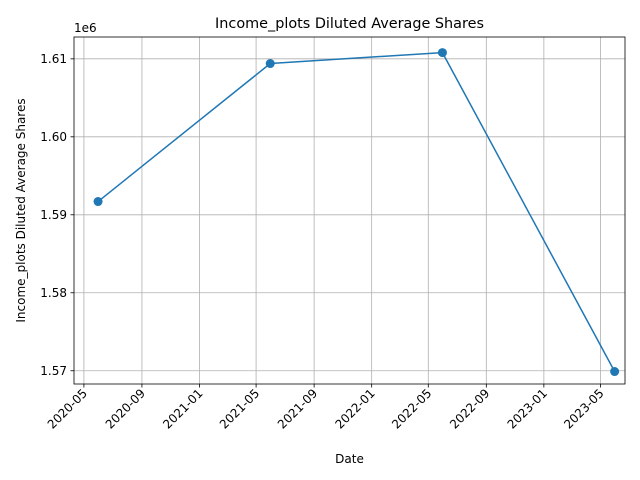 The height and width of the screenshot is (480, 640). Describe the element at coordinates (53, 293) in the screenshot. I see `y-tick-label: 1.58` at that location.